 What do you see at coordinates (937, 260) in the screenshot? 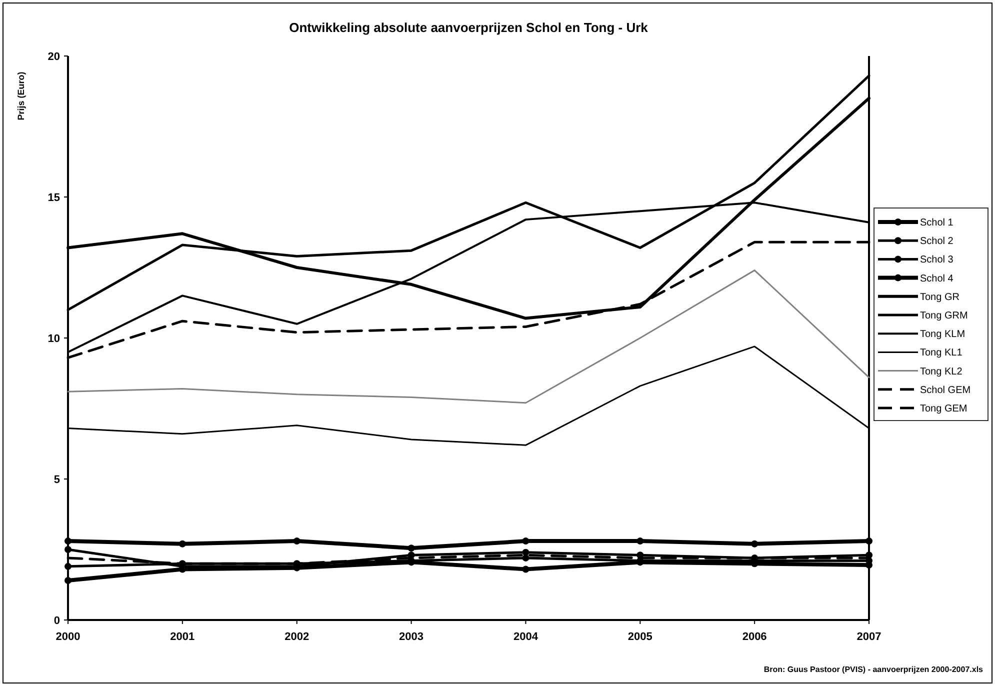
I see `legend-label: Schol 3` at bounding box center [937, 260].